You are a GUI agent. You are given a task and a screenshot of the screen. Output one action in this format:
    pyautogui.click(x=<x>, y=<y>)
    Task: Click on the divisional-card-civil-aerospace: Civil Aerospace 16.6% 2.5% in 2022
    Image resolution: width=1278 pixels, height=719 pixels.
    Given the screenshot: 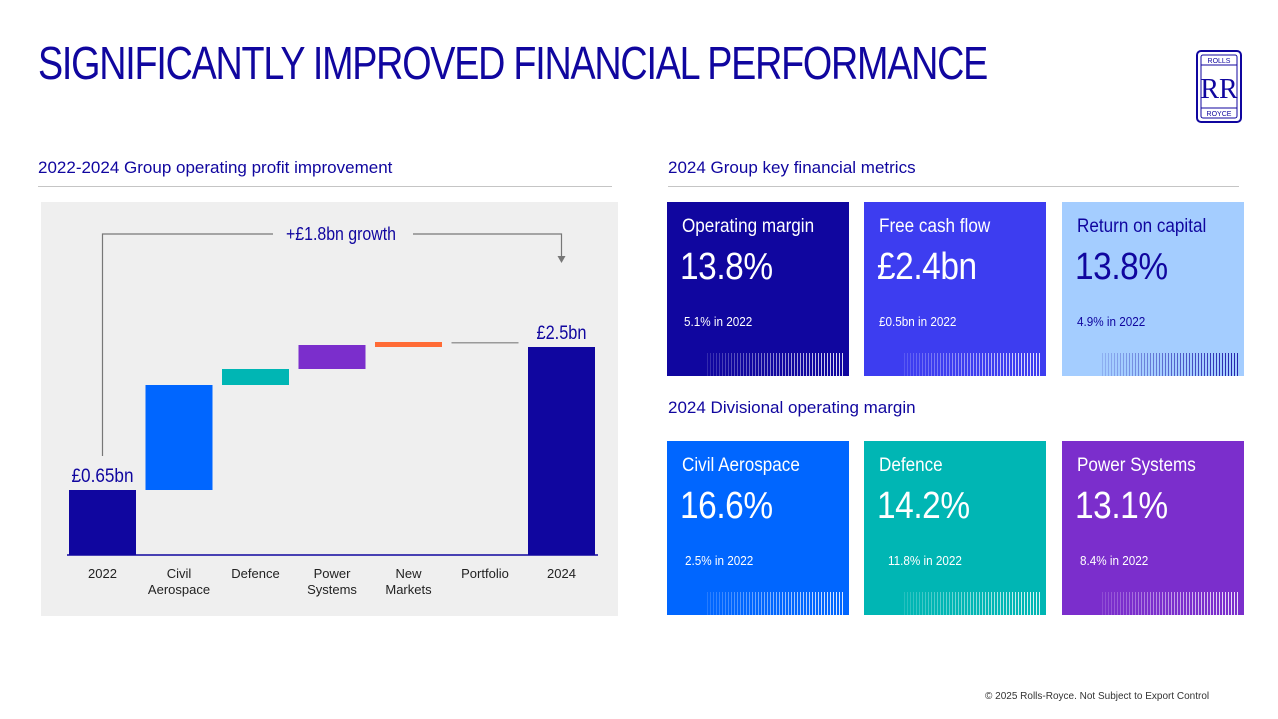 What is the action you would take?
    pyautogui.click(x=758, y=528)
    